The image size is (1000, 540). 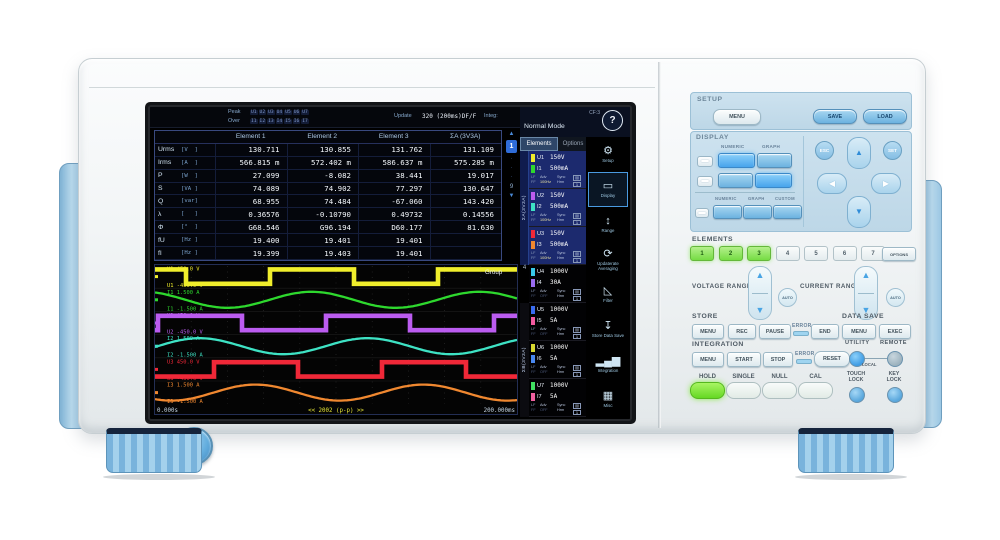 I want to click on element-button-6: 6, so click(x=844, y=253).